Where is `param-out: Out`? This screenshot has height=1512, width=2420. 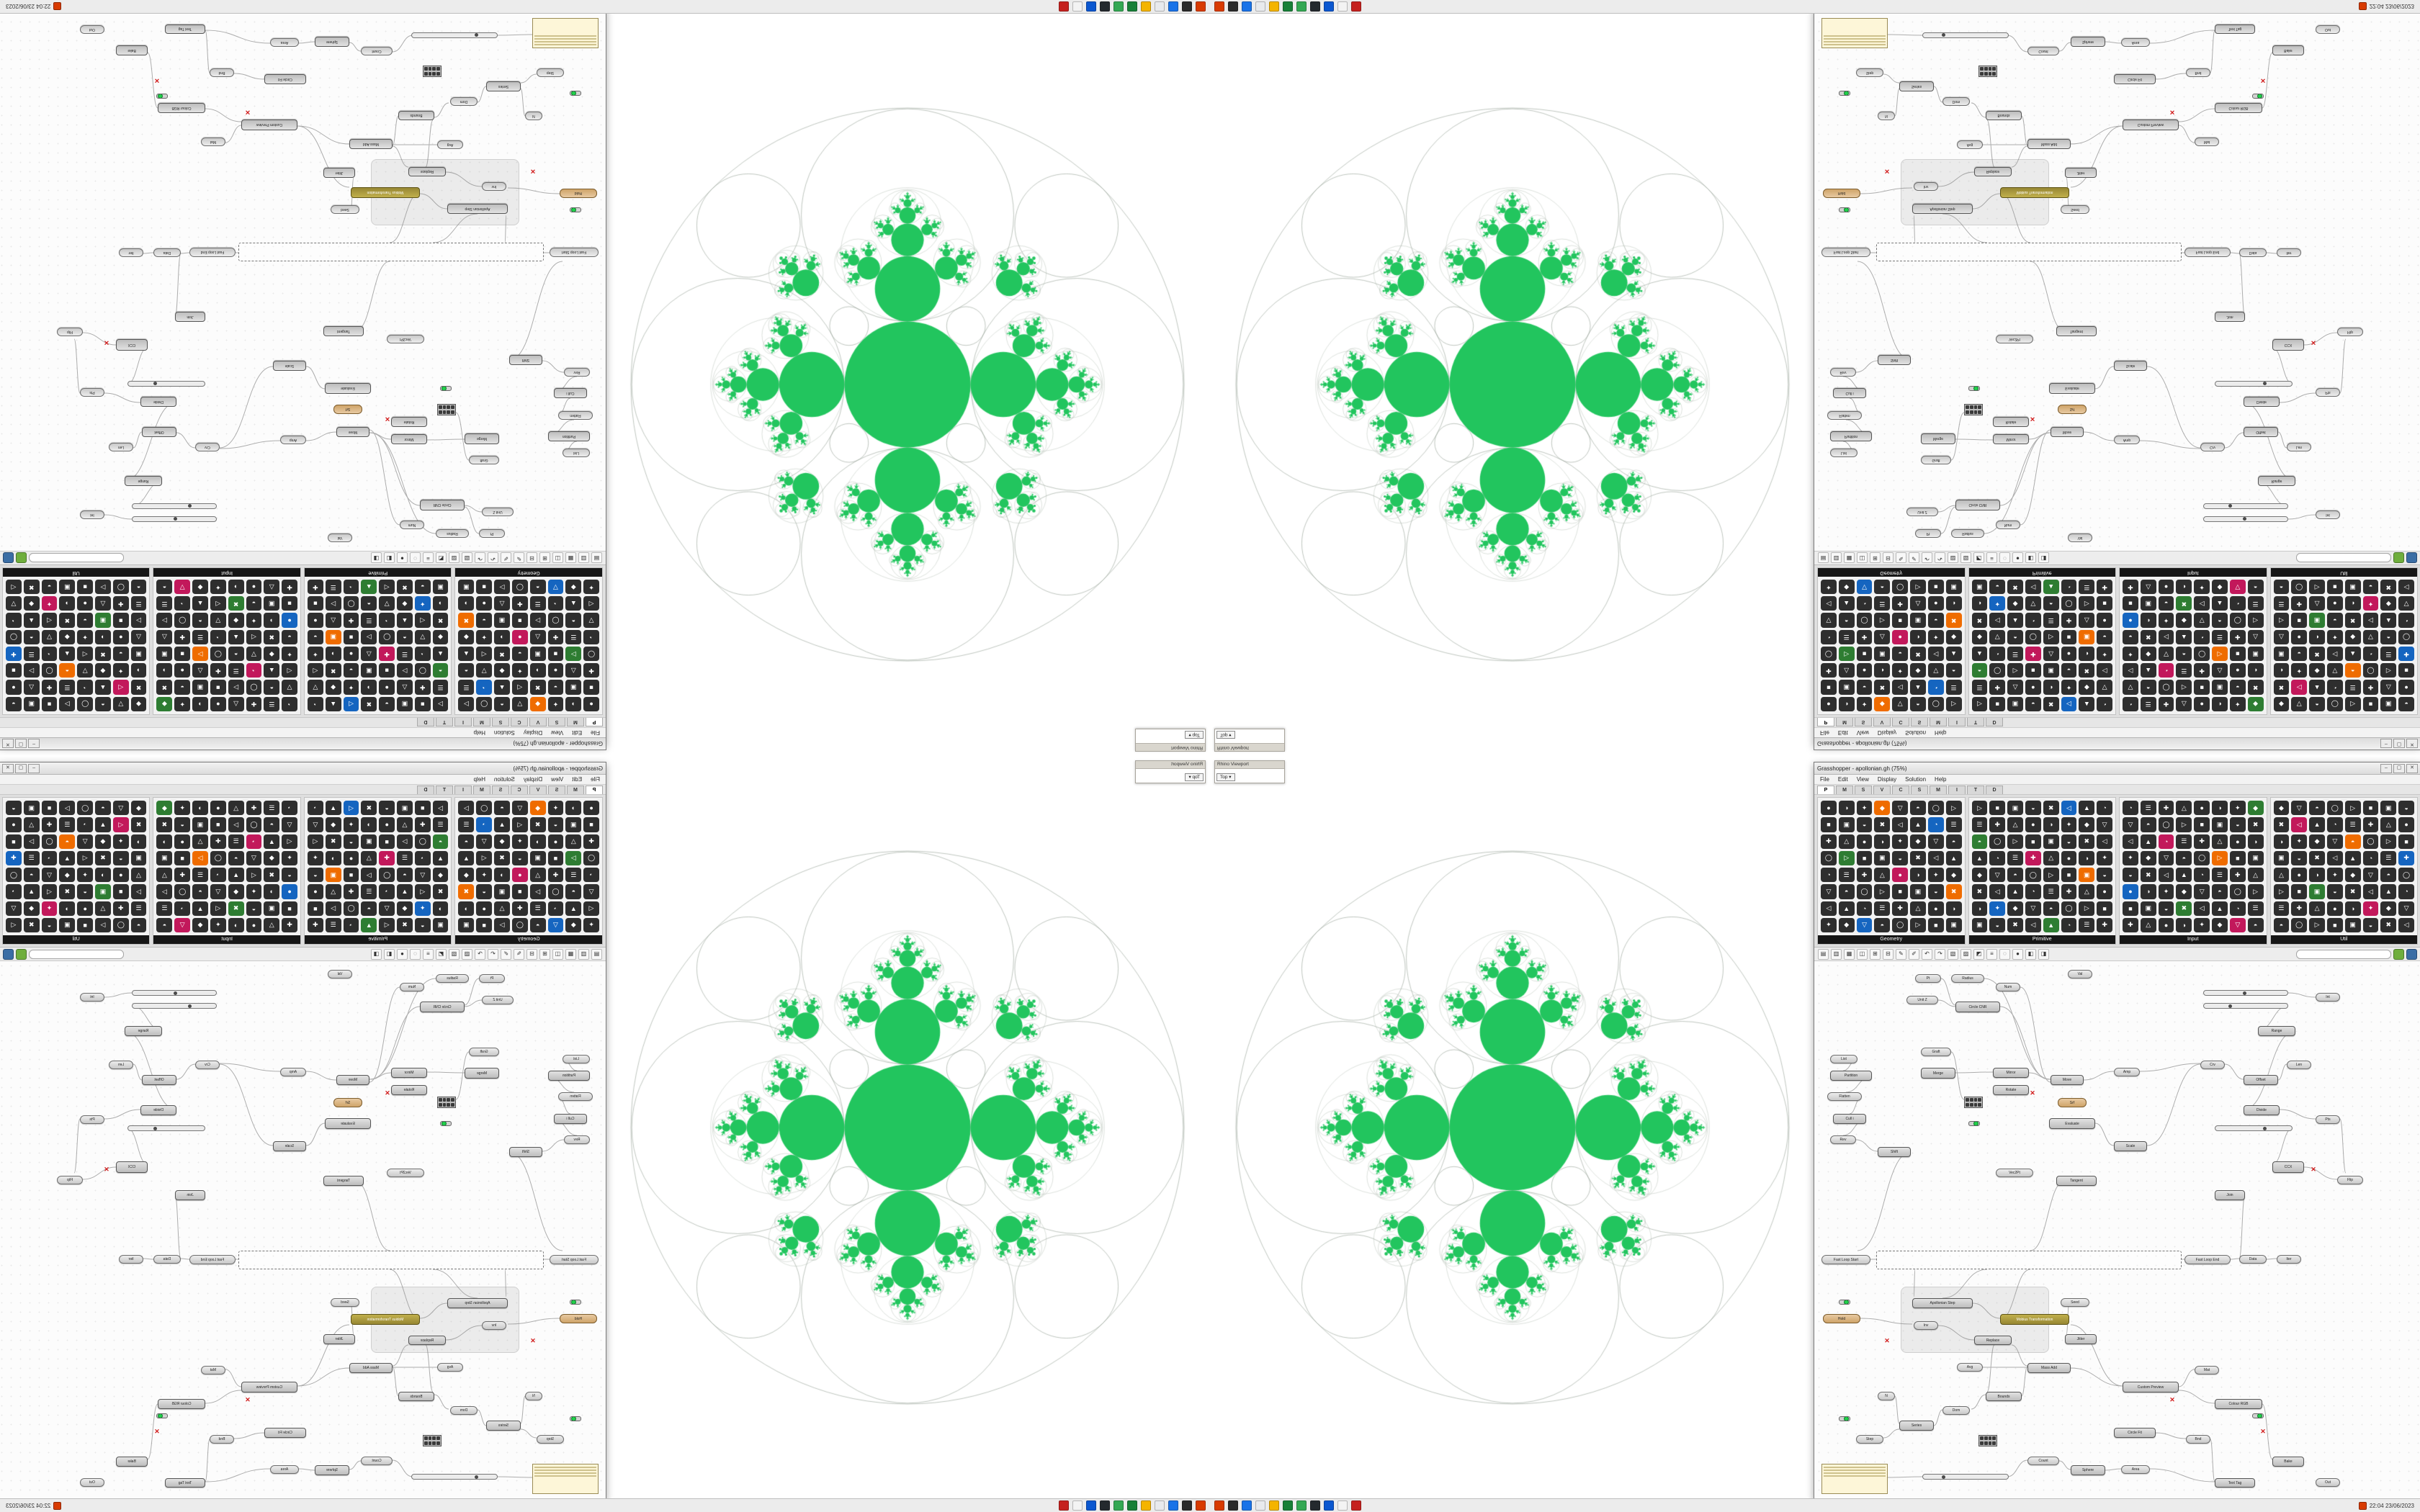
param-out: Out is located at coordinates (92, 29).